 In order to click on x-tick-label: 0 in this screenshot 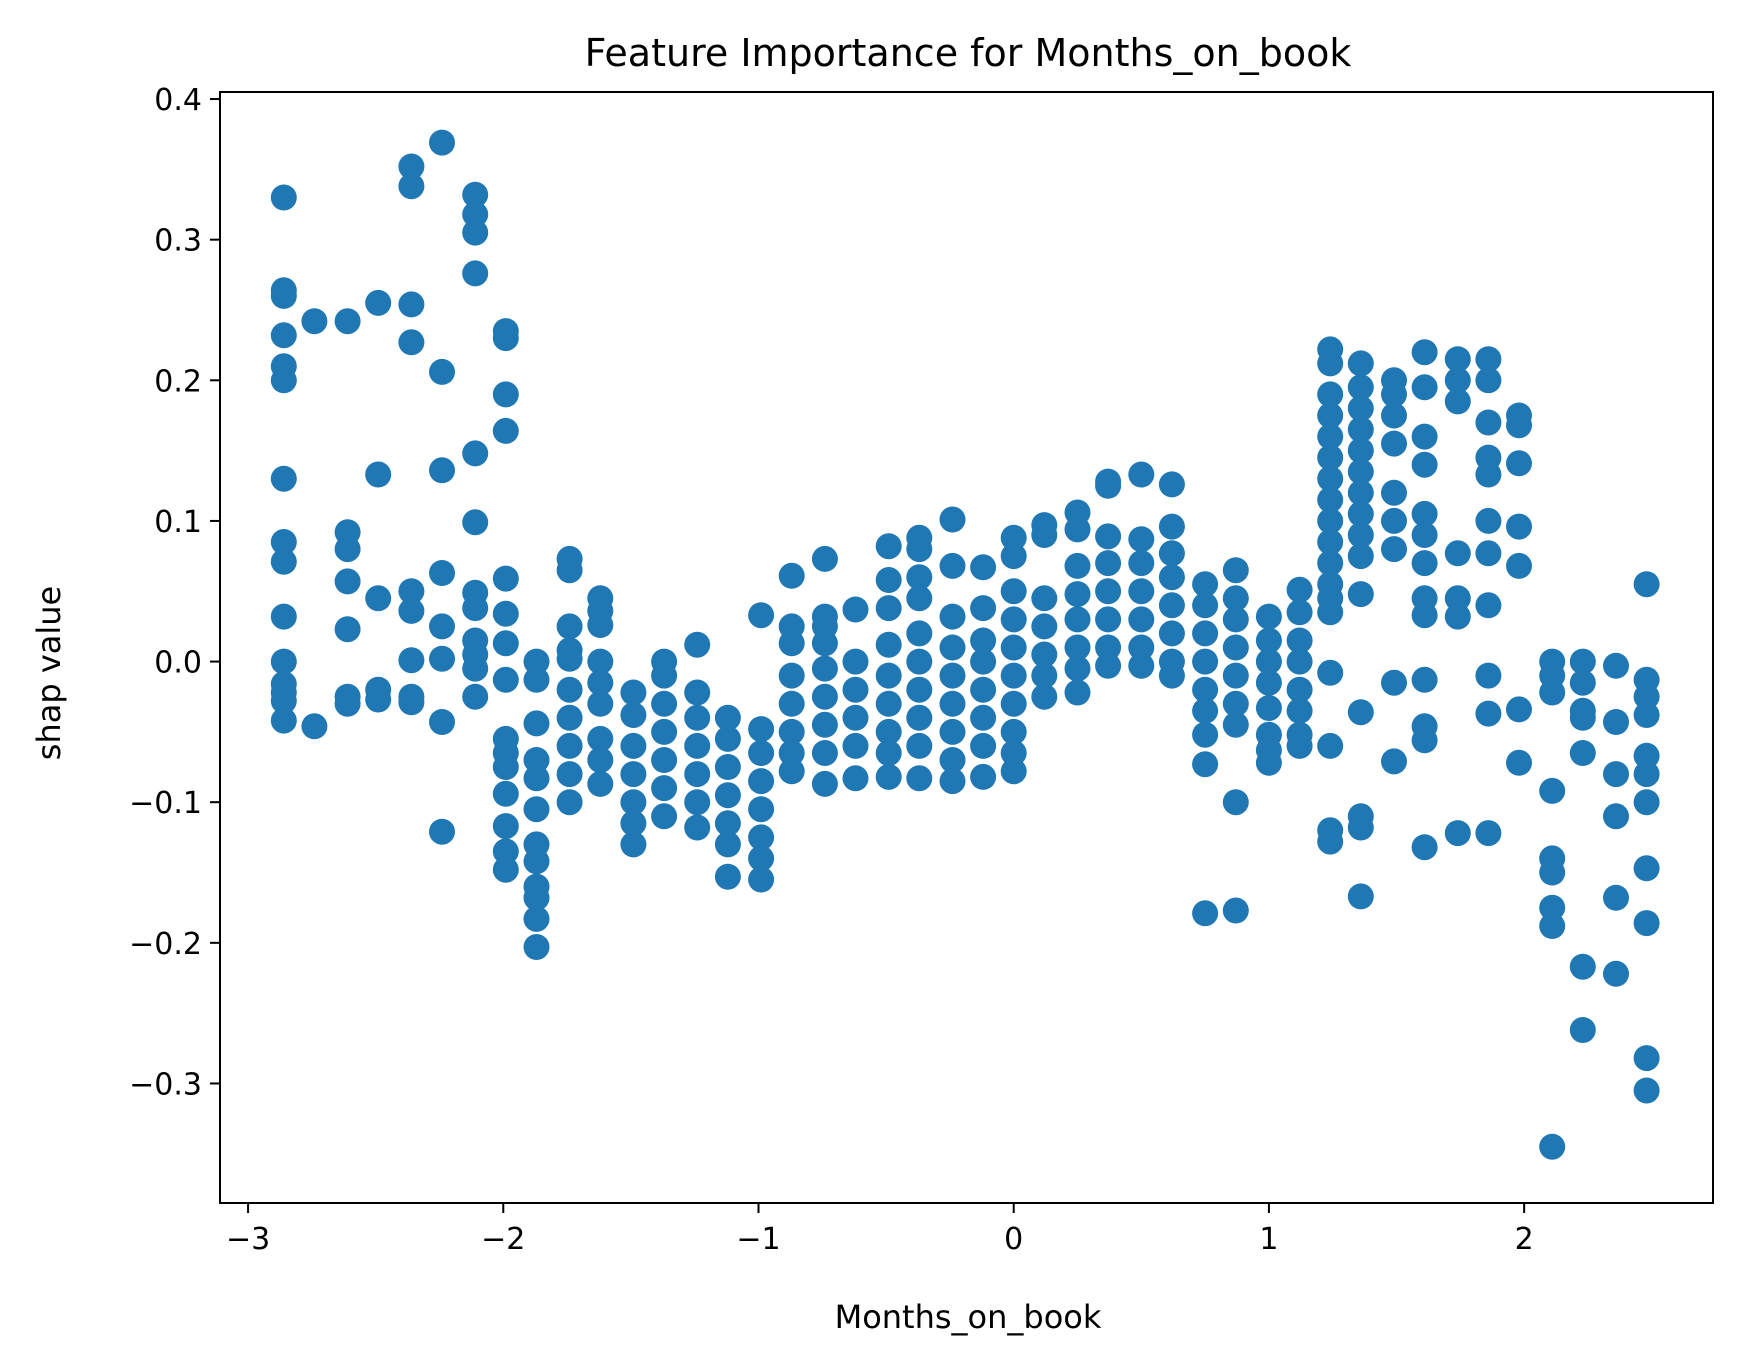, I will do `click(1013, 1239)`.